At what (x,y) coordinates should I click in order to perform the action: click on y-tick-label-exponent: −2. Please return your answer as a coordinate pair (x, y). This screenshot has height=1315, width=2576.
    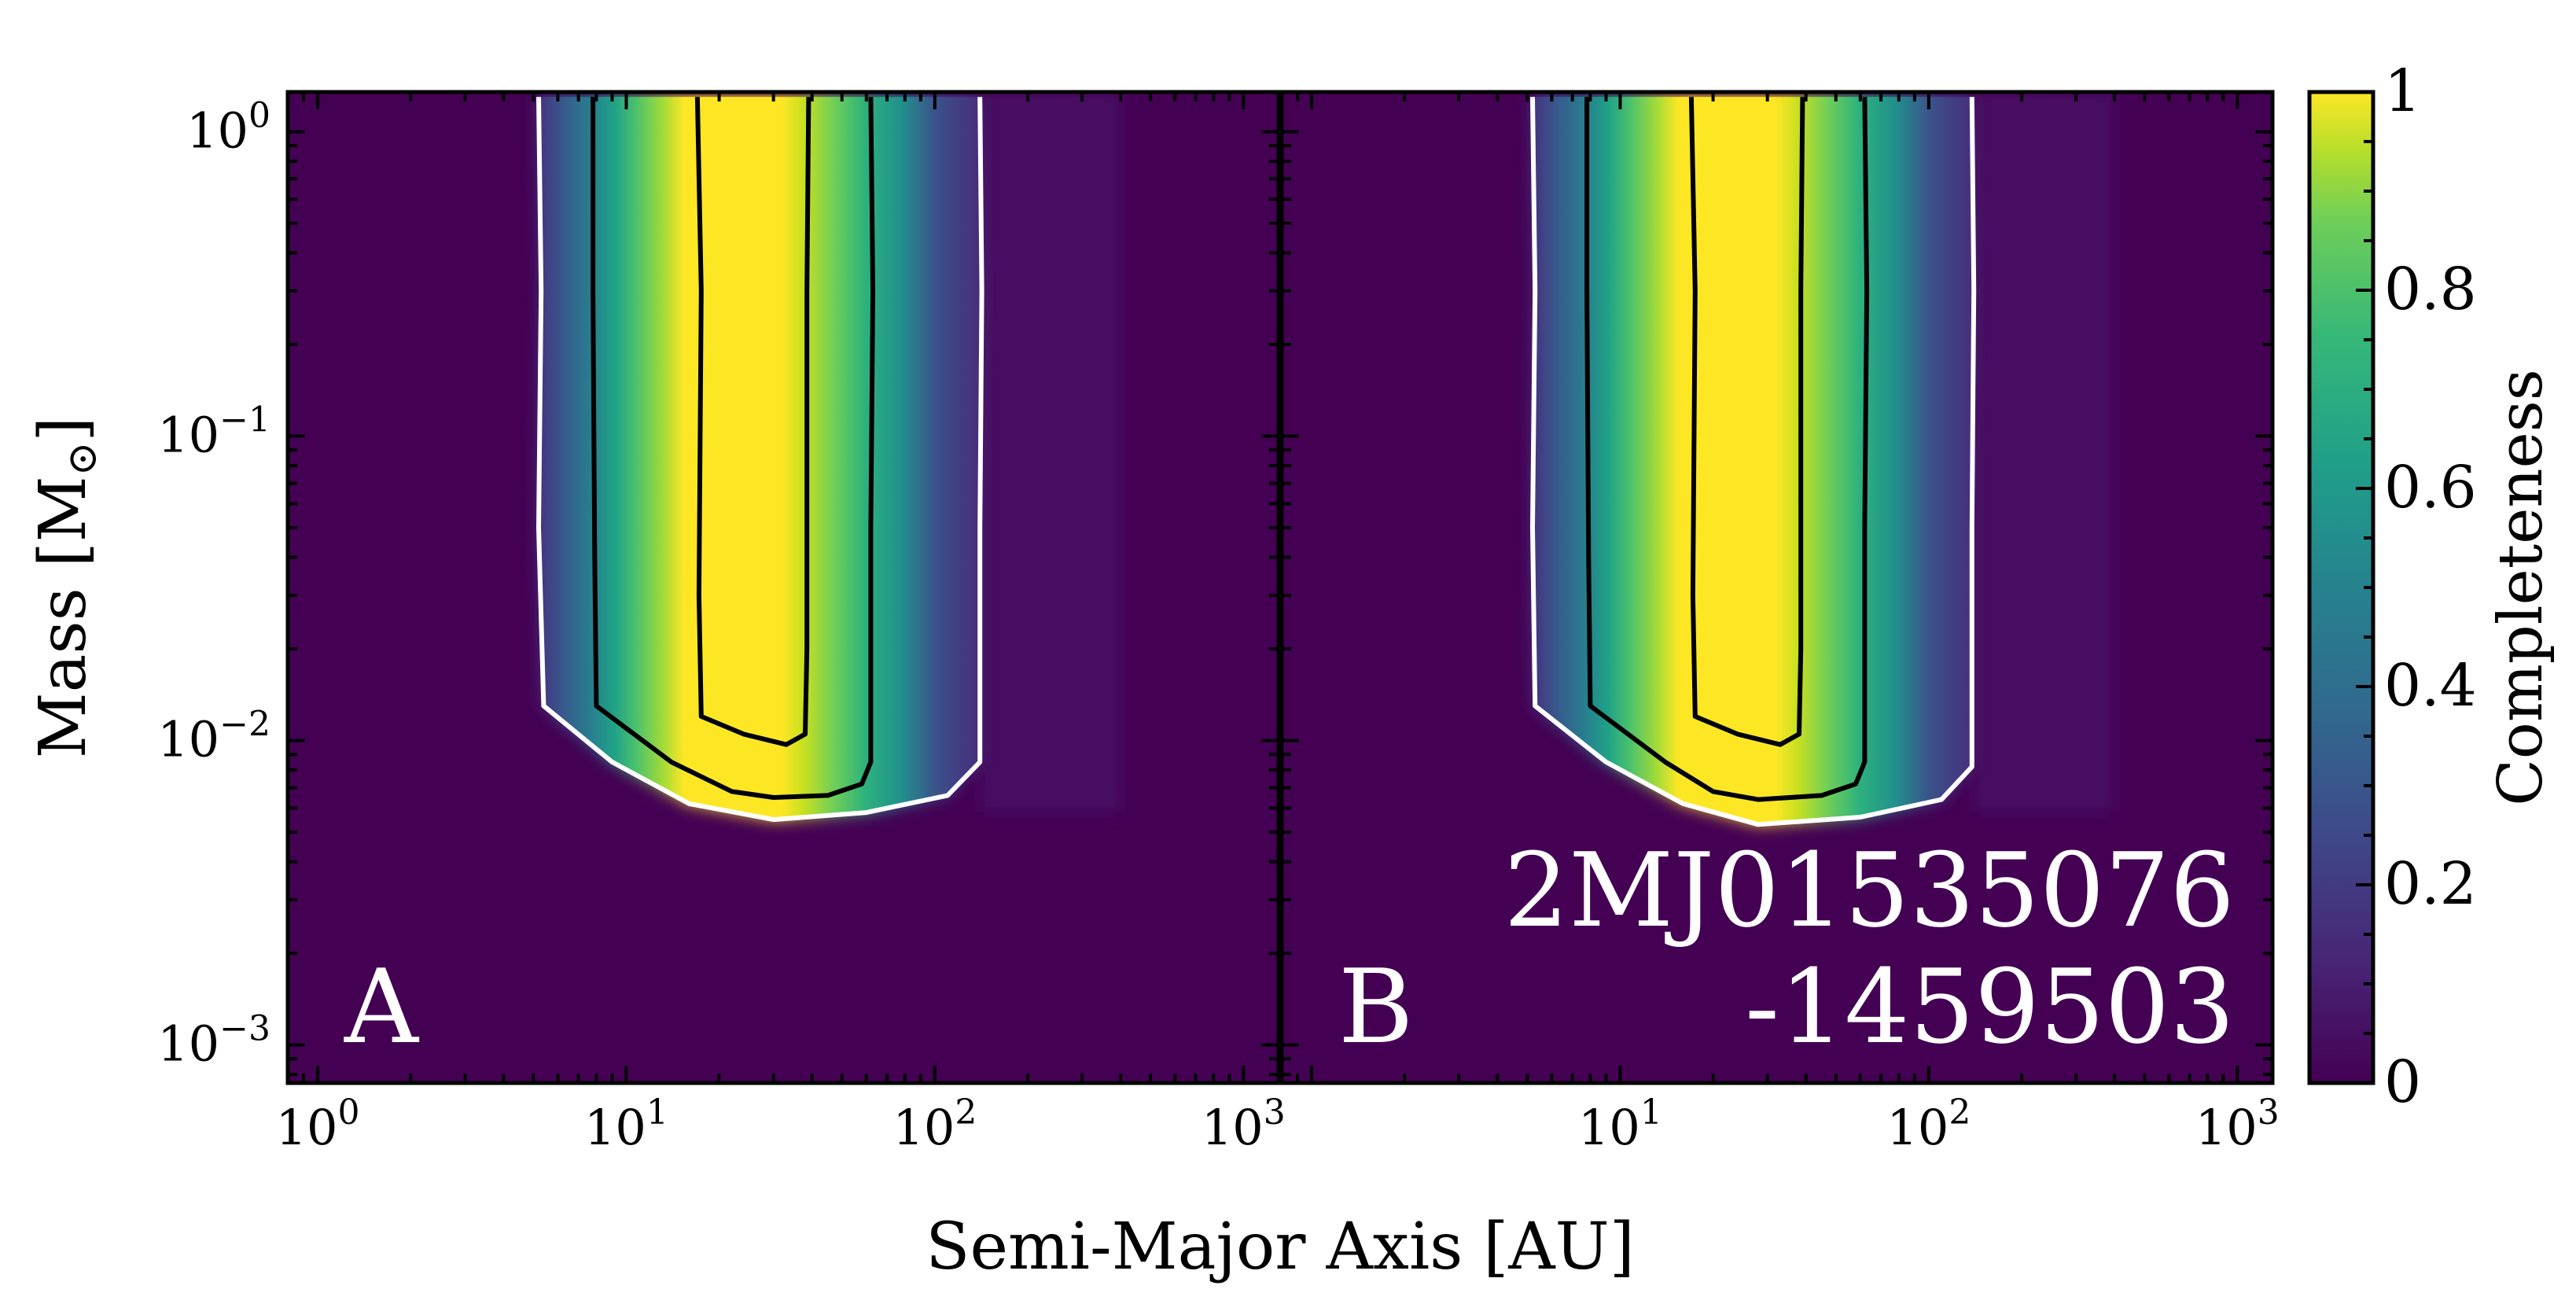
    Looking at the image, I should click on (244, 725).